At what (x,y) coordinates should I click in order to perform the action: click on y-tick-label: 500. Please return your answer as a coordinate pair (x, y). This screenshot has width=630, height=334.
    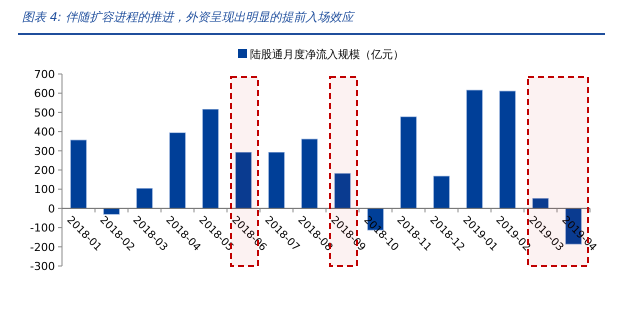
    Looking at the image, I should click on (44, 113).